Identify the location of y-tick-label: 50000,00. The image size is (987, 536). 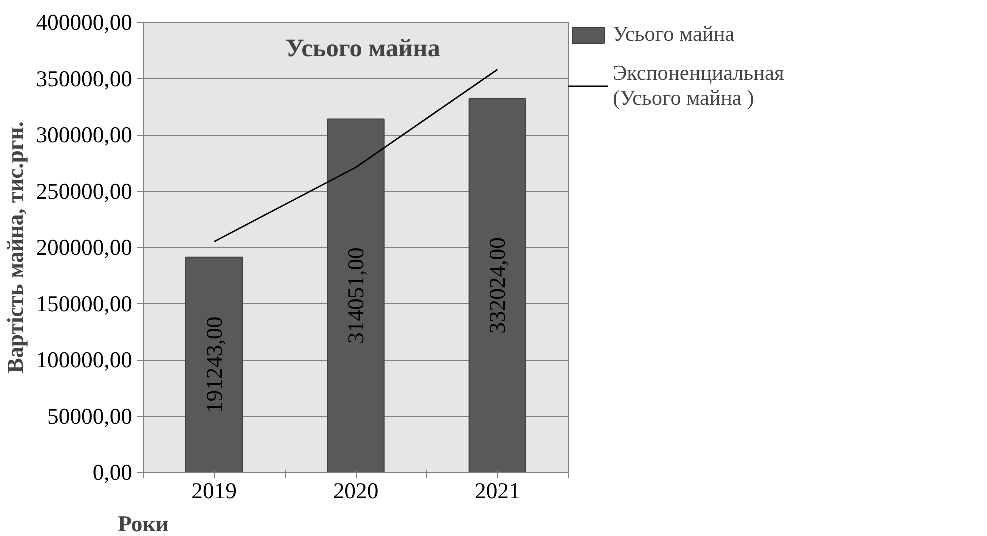
(90, 416).